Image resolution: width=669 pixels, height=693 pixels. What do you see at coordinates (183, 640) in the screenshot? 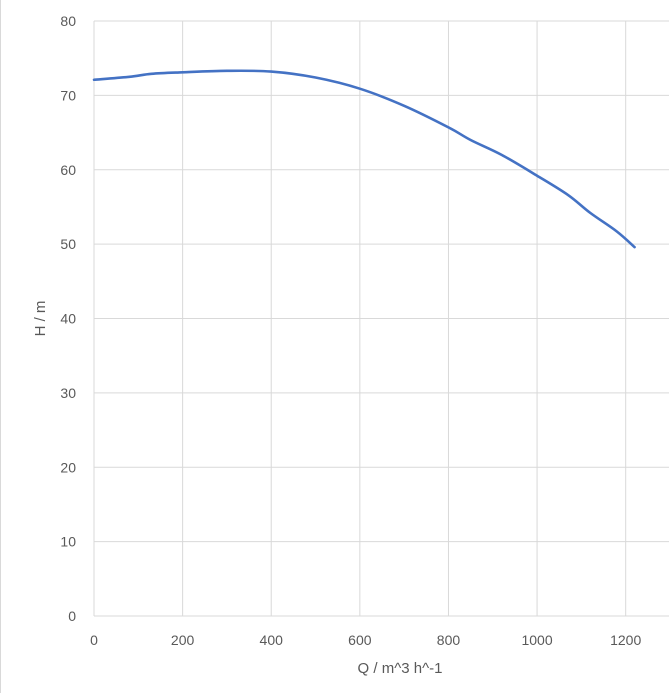
I see `x-tick-label: 200` at bounding box center [183, 640].